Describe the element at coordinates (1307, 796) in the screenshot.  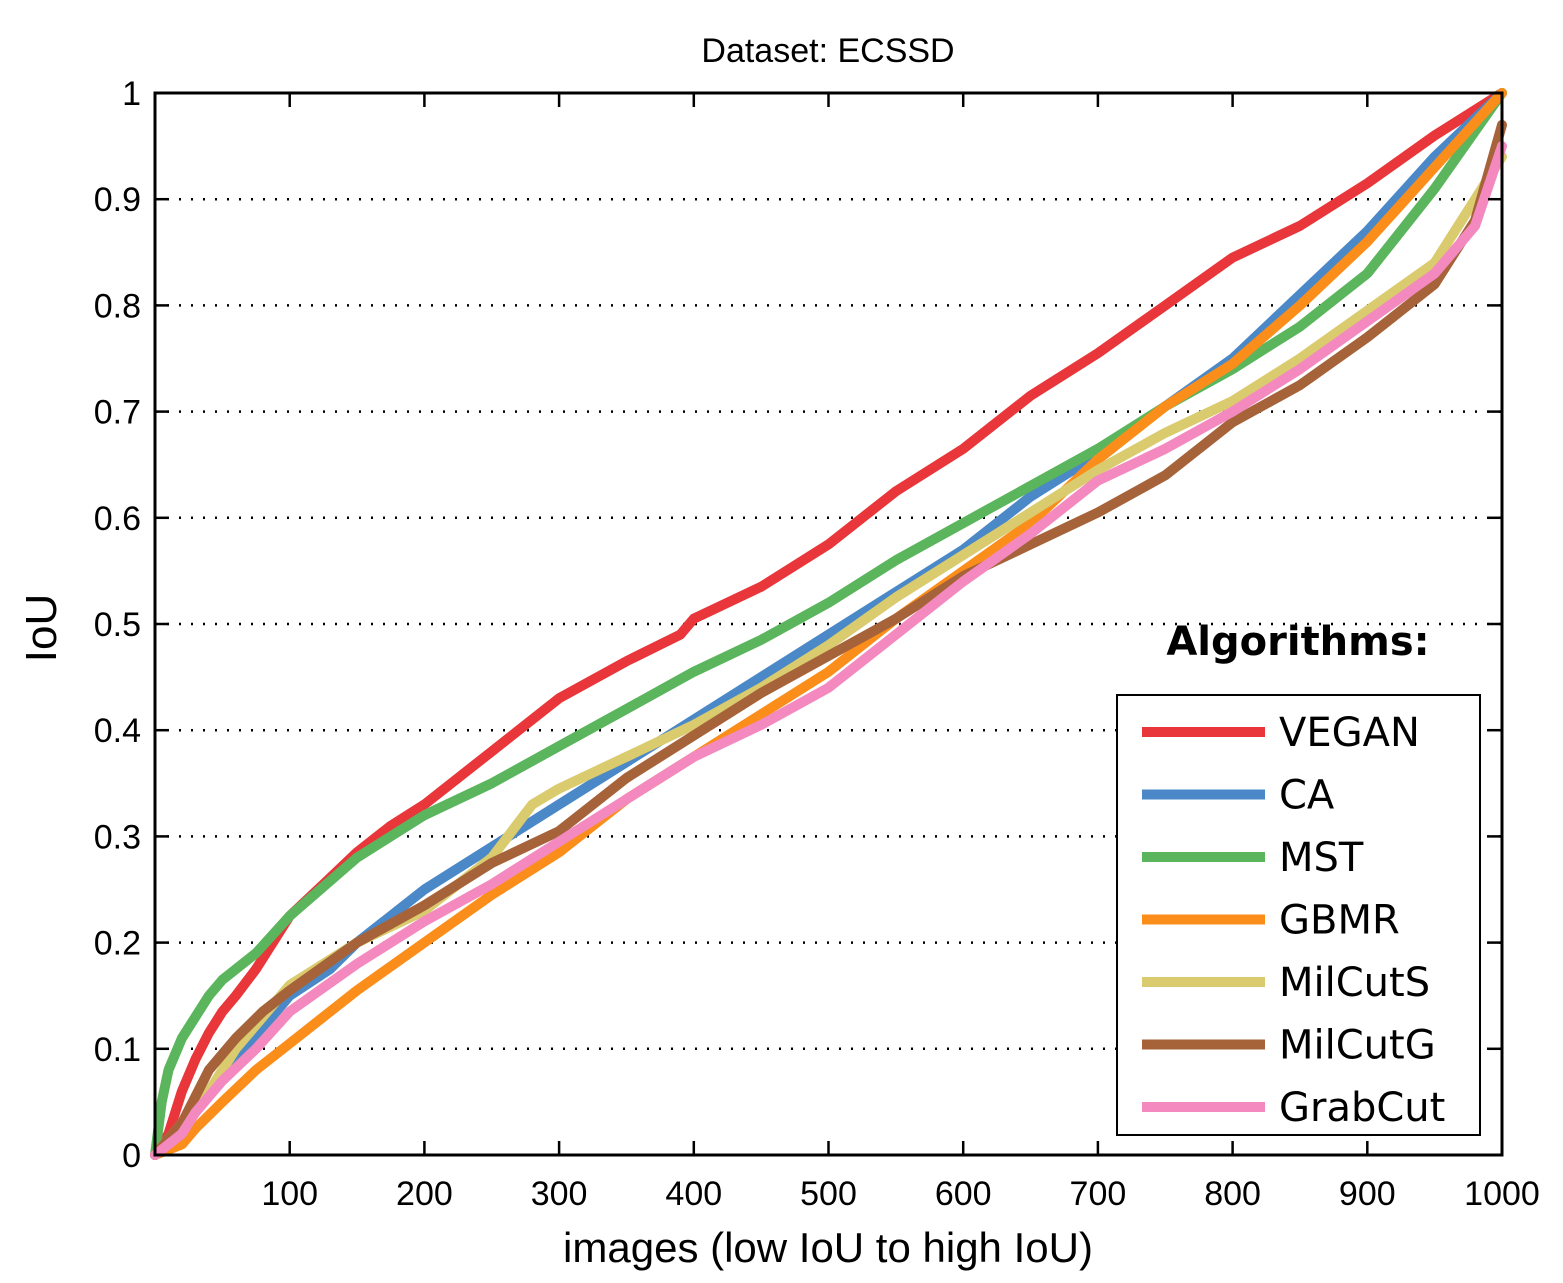
I see `legend-label-ca: CA` at that location.